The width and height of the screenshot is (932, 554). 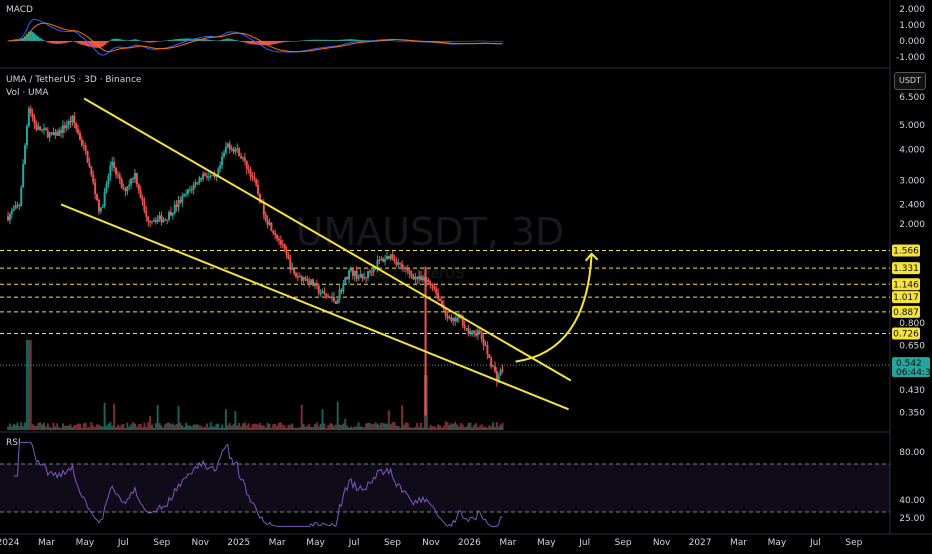 What do you see at coordinates (431, 543) in the screenshot?
I see `time-tick-label: Nov` at bounding box center [431, 543].